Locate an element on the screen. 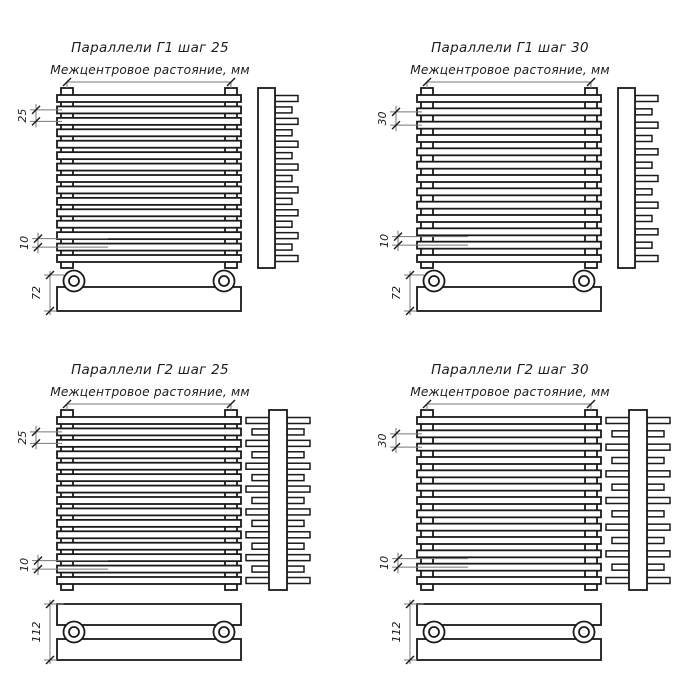 The width and height of the screenshot is (700, 700). drawing-g1-sh30: 30 10 72 is located at coordinates (517, 196).